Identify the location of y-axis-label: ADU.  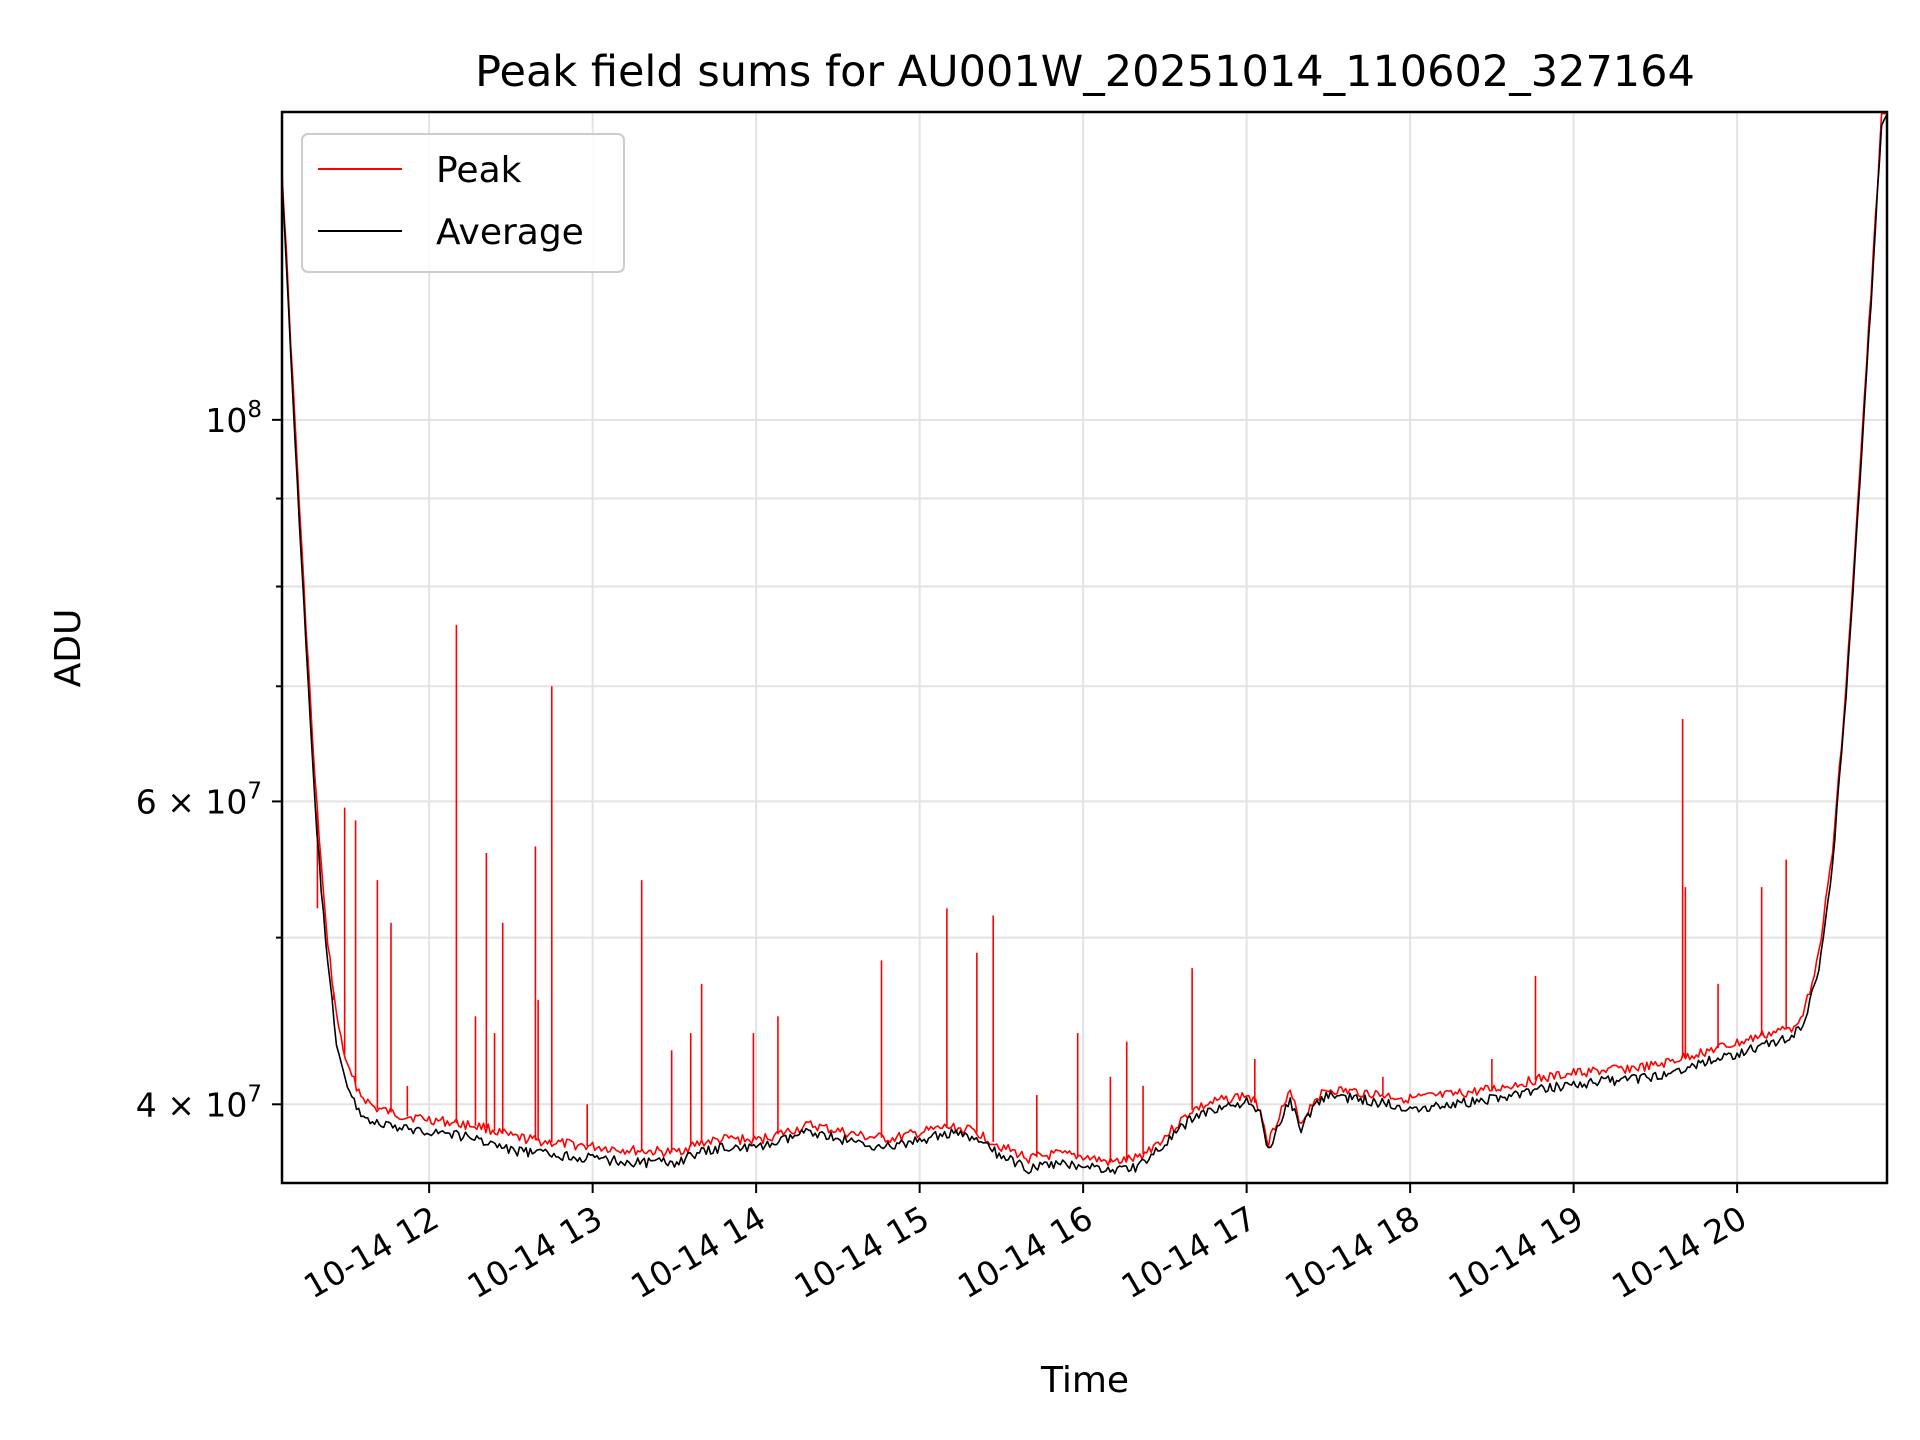
(68, 648).